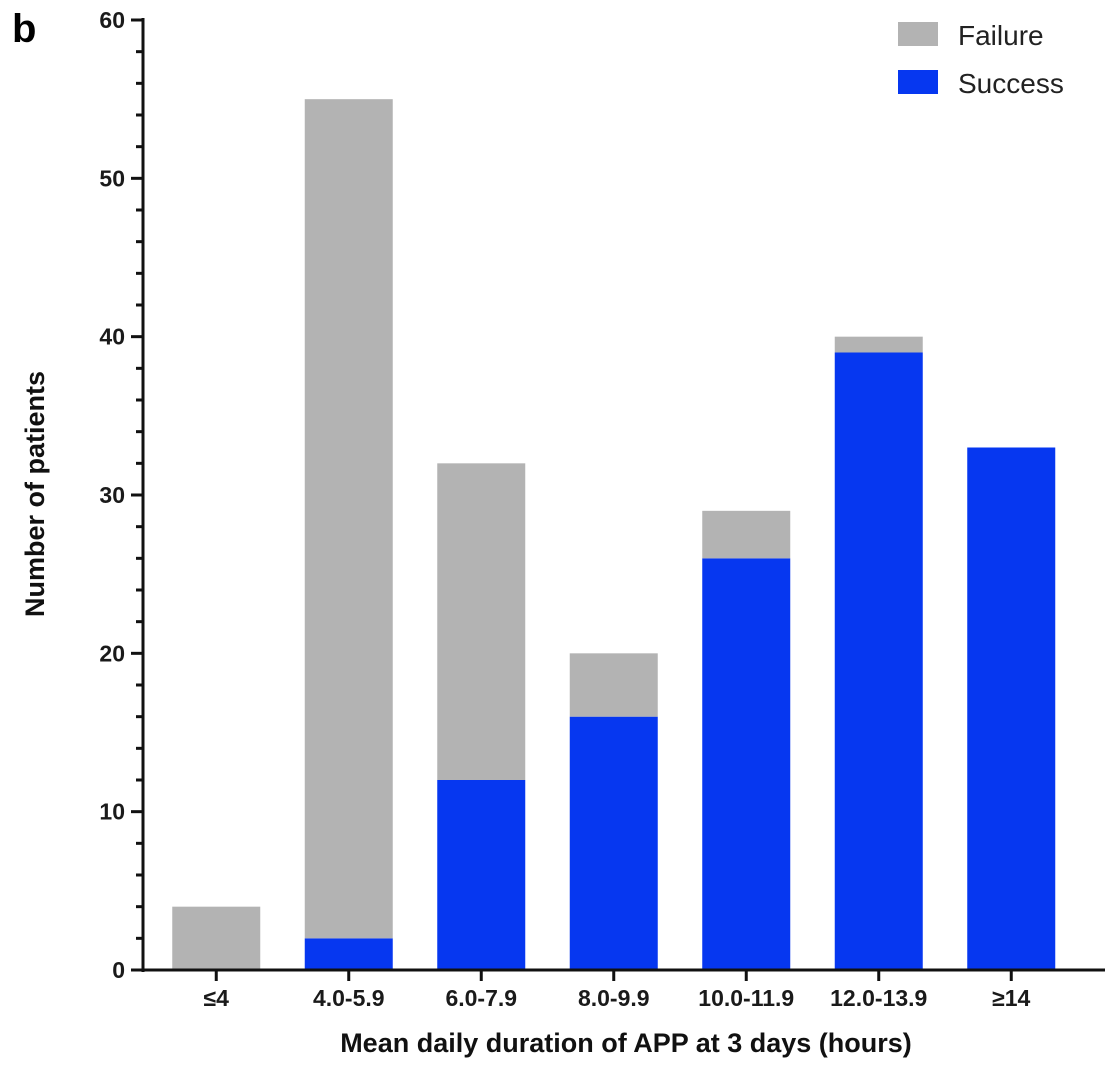  What do you see at coordinates (118, 970) in the screenshot?
I see `y-tick-label: 0` at bounding box center [118, 970].